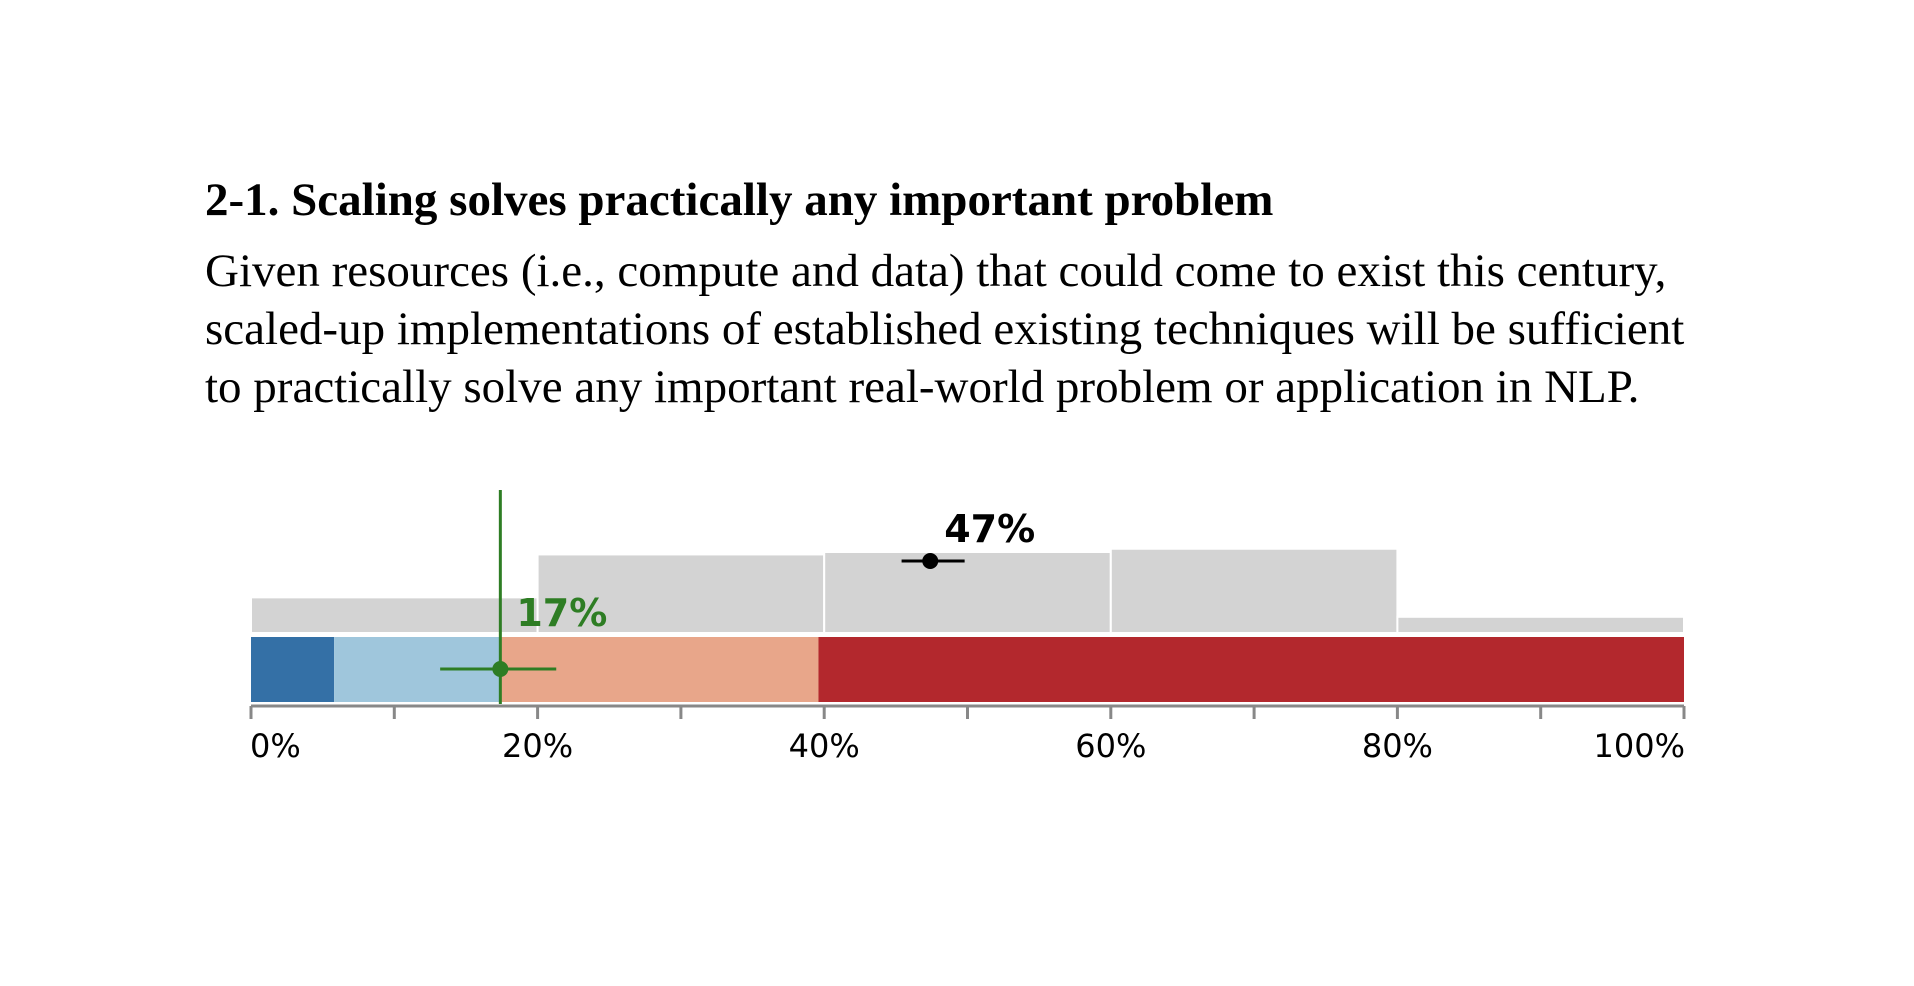  I want to click on histogram-layer, so click(968, 591).